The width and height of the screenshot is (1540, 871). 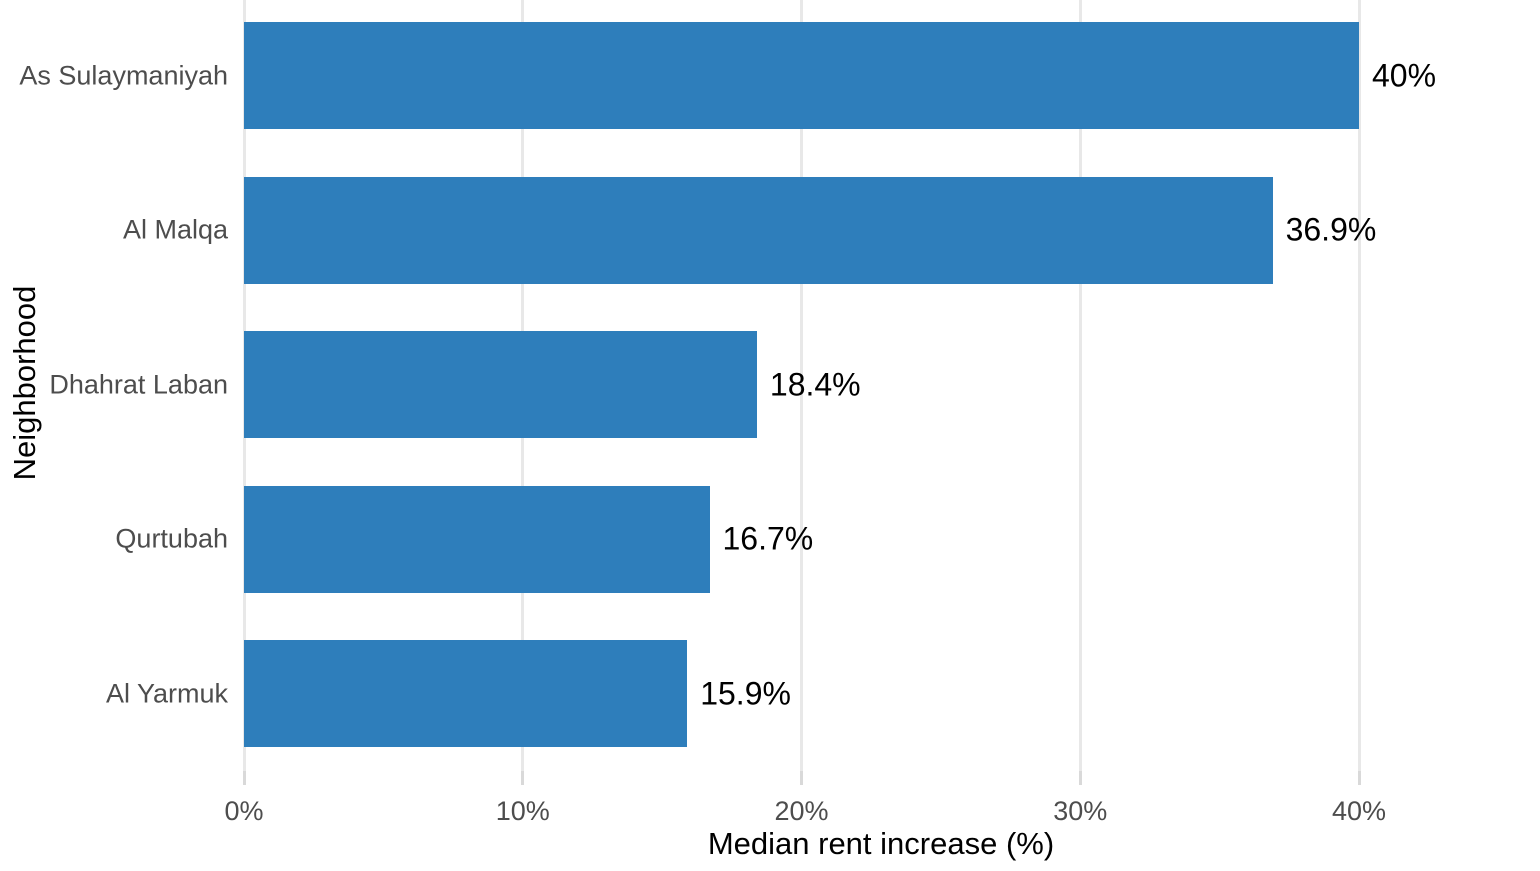 I want to click on bar-value-label: 36.9%, so click(x=1331, y=229).